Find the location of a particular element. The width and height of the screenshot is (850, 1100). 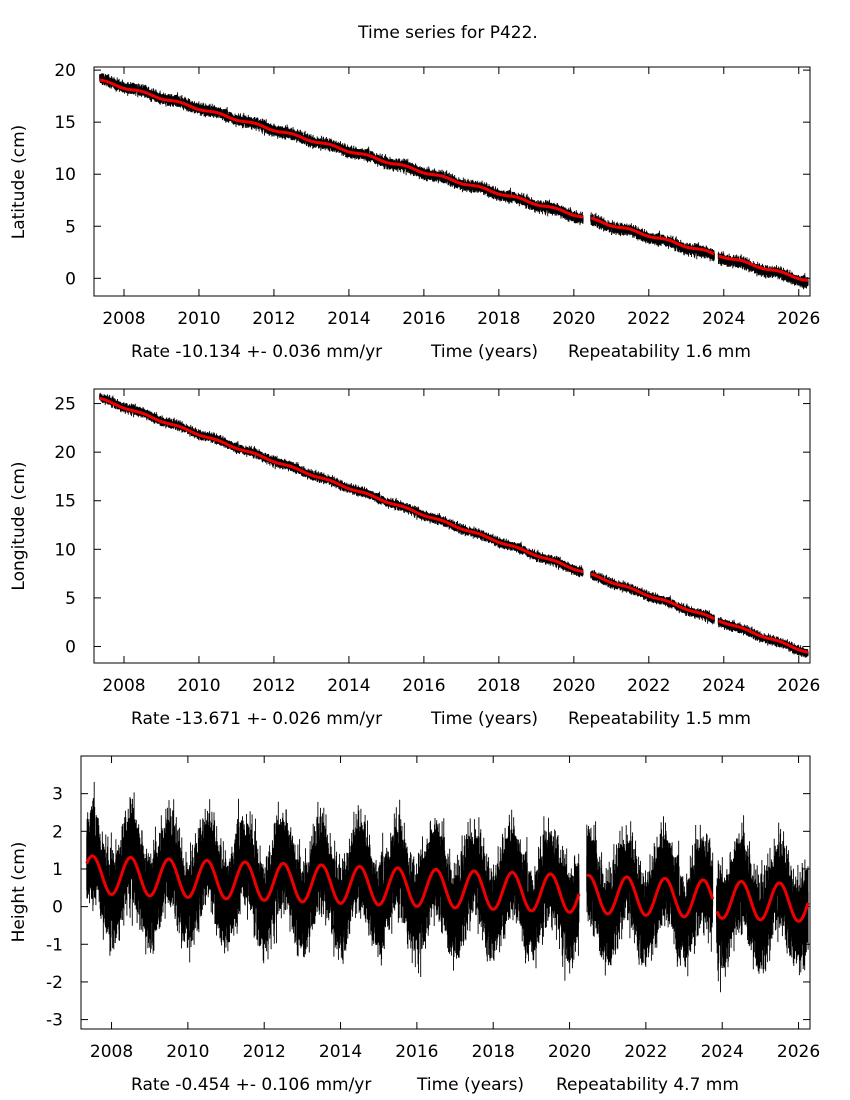

height-y-axis-label: Height (cm) is located at coordinates (19, 892).